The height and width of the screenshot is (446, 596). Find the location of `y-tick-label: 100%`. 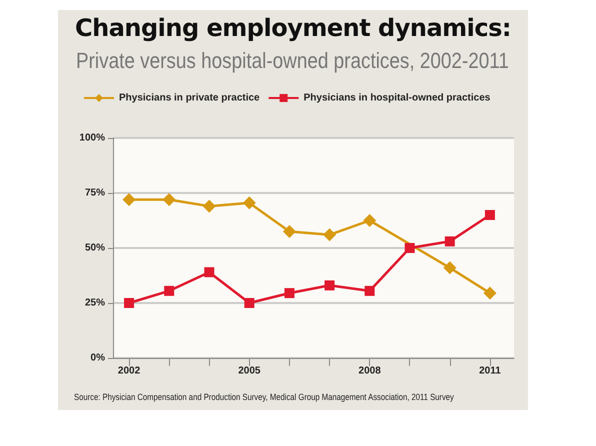

y-tick-label: 100% is located at coordinates (92, 138).